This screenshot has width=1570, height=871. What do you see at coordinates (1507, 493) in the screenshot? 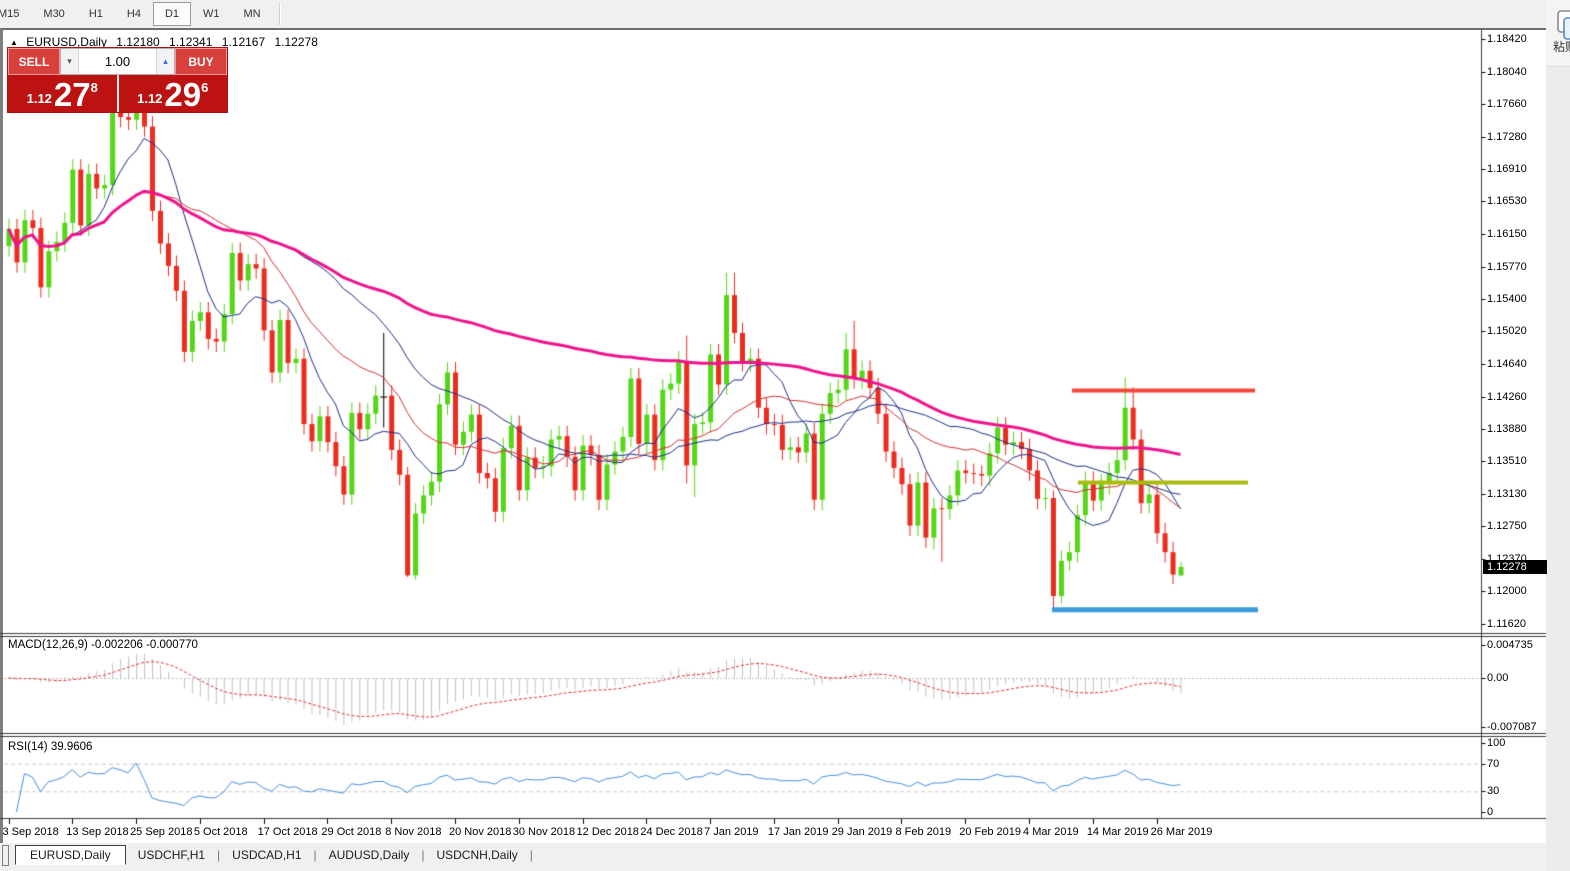
I see `price-axis-label: 1.13130` at bounding box center [1507, 493].